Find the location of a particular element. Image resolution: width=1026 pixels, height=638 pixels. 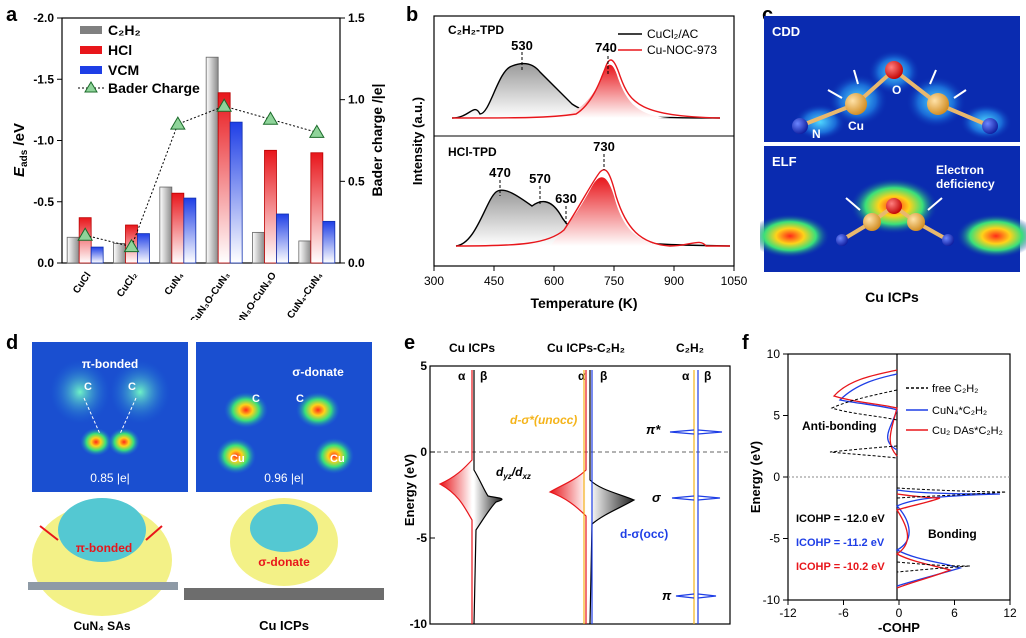

triangle-marker-icon is located at coordinates (91, 87).